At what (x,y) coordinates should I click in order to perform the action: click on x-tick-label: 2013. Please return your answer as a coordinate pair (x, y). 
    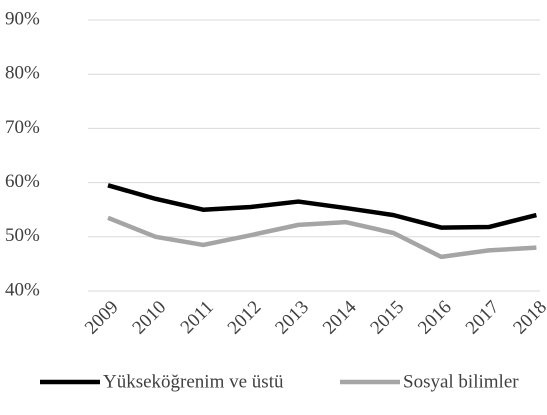
    Looking at the image, I should click on (292, 318).